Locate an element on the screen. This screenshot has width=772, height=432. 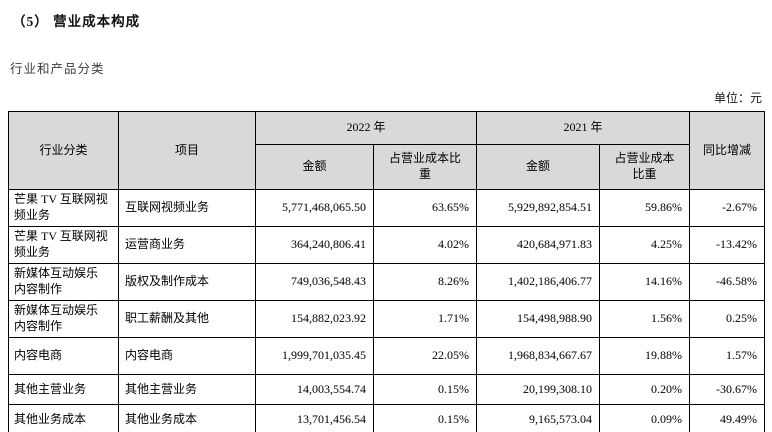
cell-ratio-2021: 14.16% is located at coordinates (645, 282).